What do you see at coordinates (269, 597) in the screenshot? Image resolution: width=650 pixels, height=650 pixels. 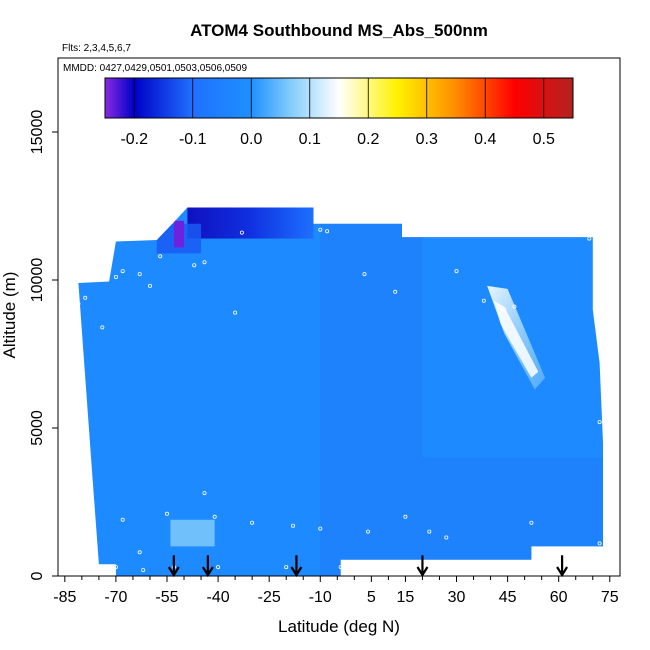 I see `x-tick-label: -25` at bounding box center [269, 597].